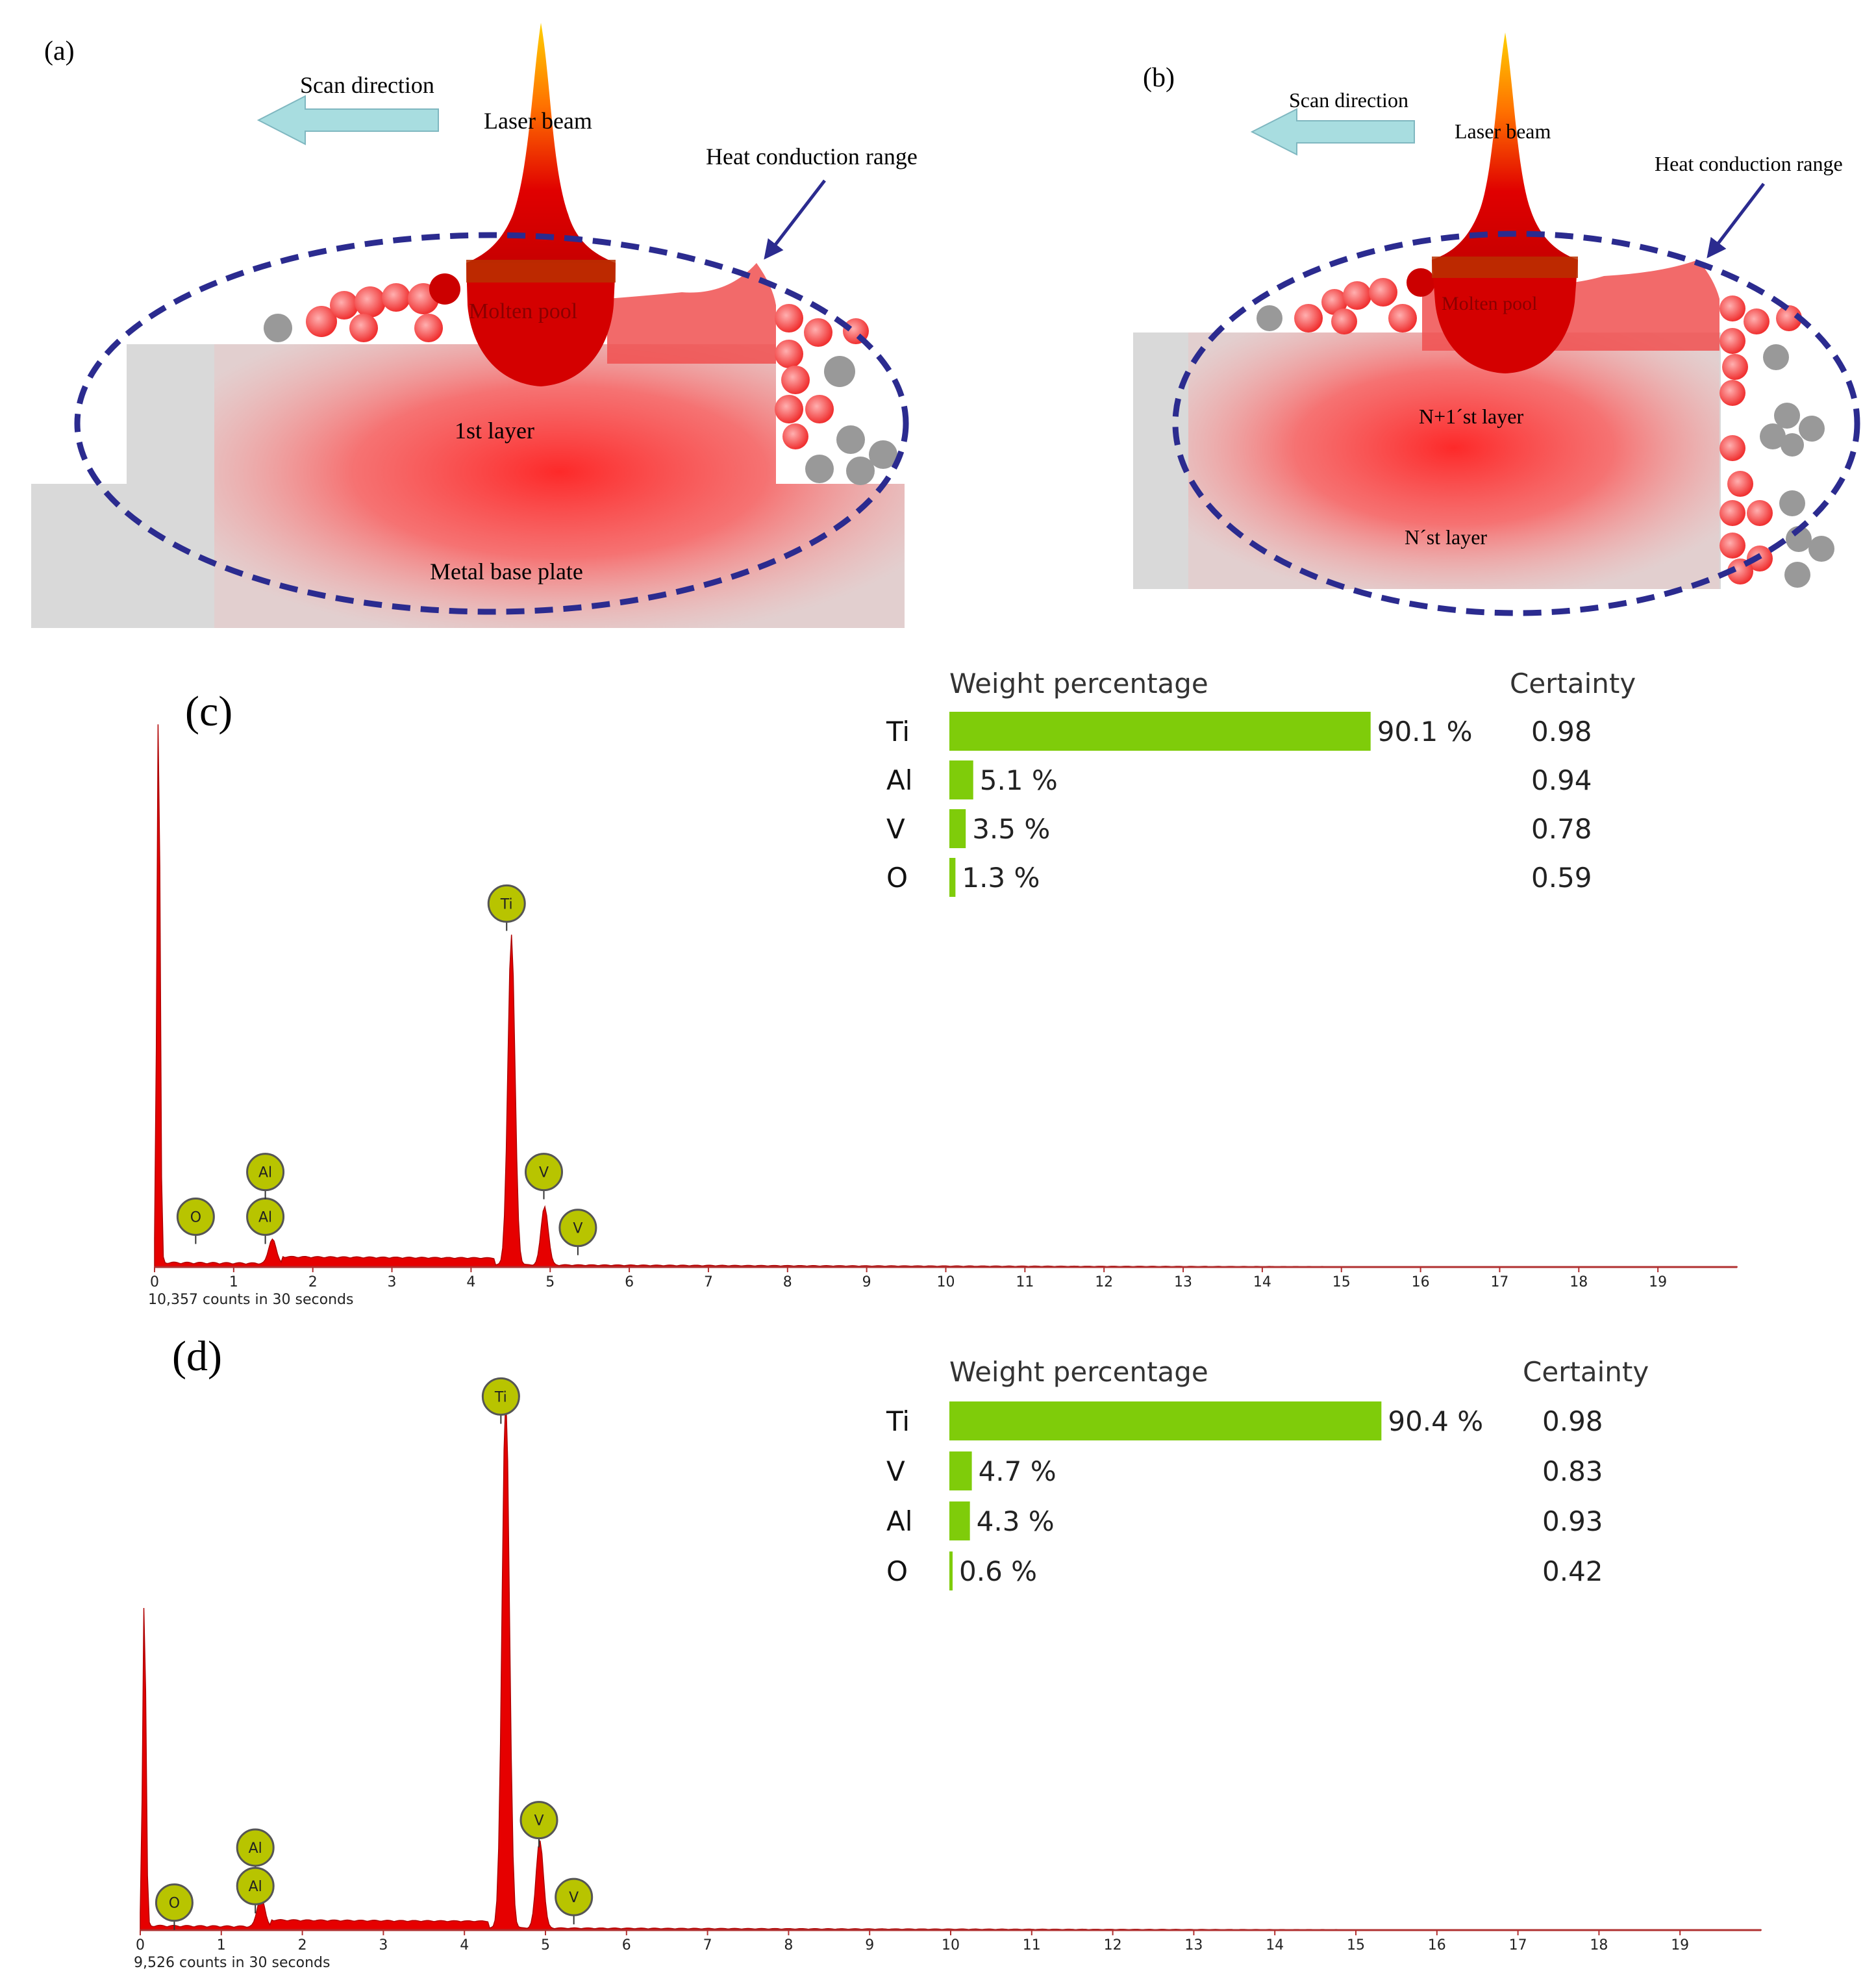 Image resolution: width=1876 pixels, height=1984 pixels. I want to click on x-tick-label: 19, so click(1658, 1282).